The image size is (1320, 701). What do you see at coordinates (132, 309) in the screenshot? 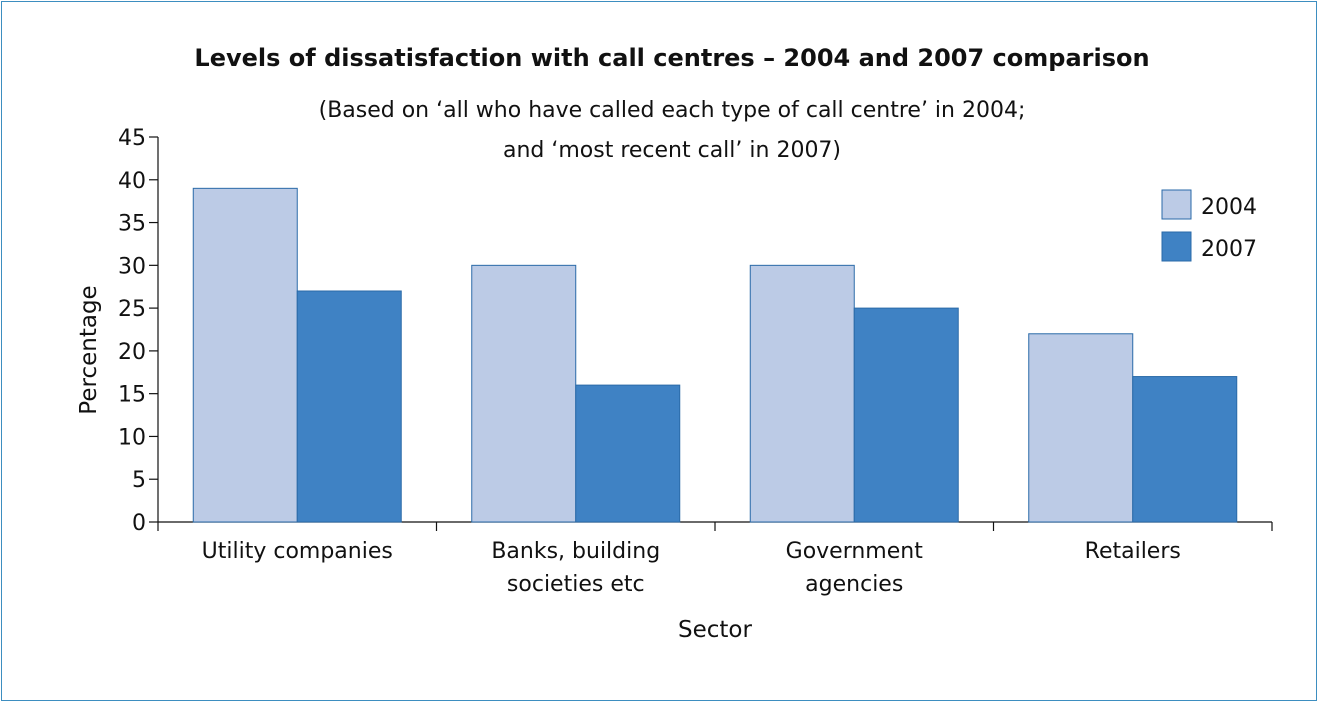
I see `y-tick-label: 25` at bounding box center [132, 309].